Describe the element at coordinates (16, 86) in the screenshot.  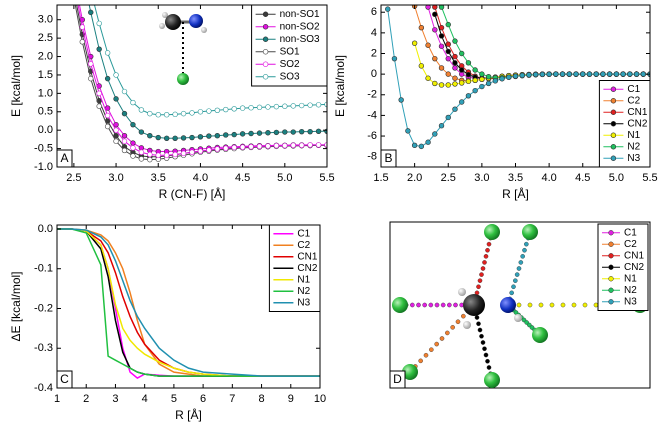
I see `y-axis-label: E [kcal/mol]` at that location.